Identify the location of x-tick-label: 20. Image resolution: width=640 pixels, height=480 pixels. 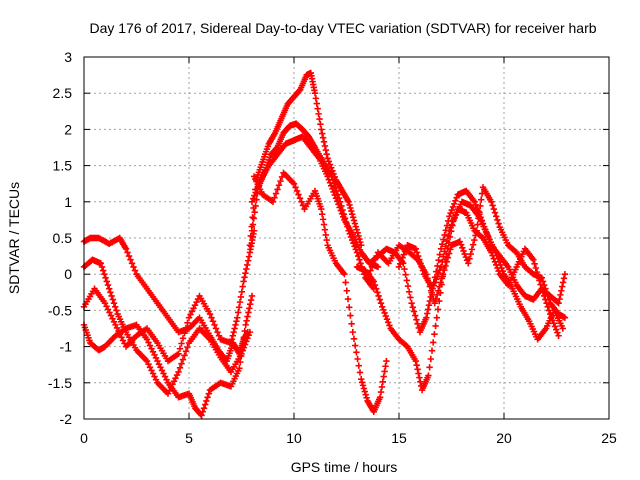
(504, 438).